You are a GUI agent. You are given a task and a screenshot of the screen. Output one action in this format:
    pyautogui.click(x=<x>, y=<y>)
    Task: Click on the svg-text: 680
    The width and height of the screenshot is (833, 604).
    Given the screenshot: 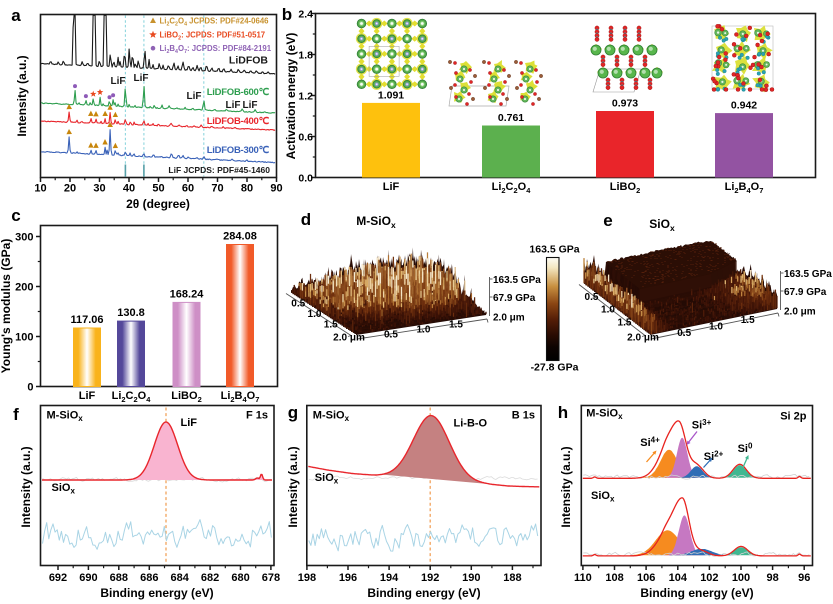 What is the action you would take?
    pyautogui.click(x=240, y=578)
    